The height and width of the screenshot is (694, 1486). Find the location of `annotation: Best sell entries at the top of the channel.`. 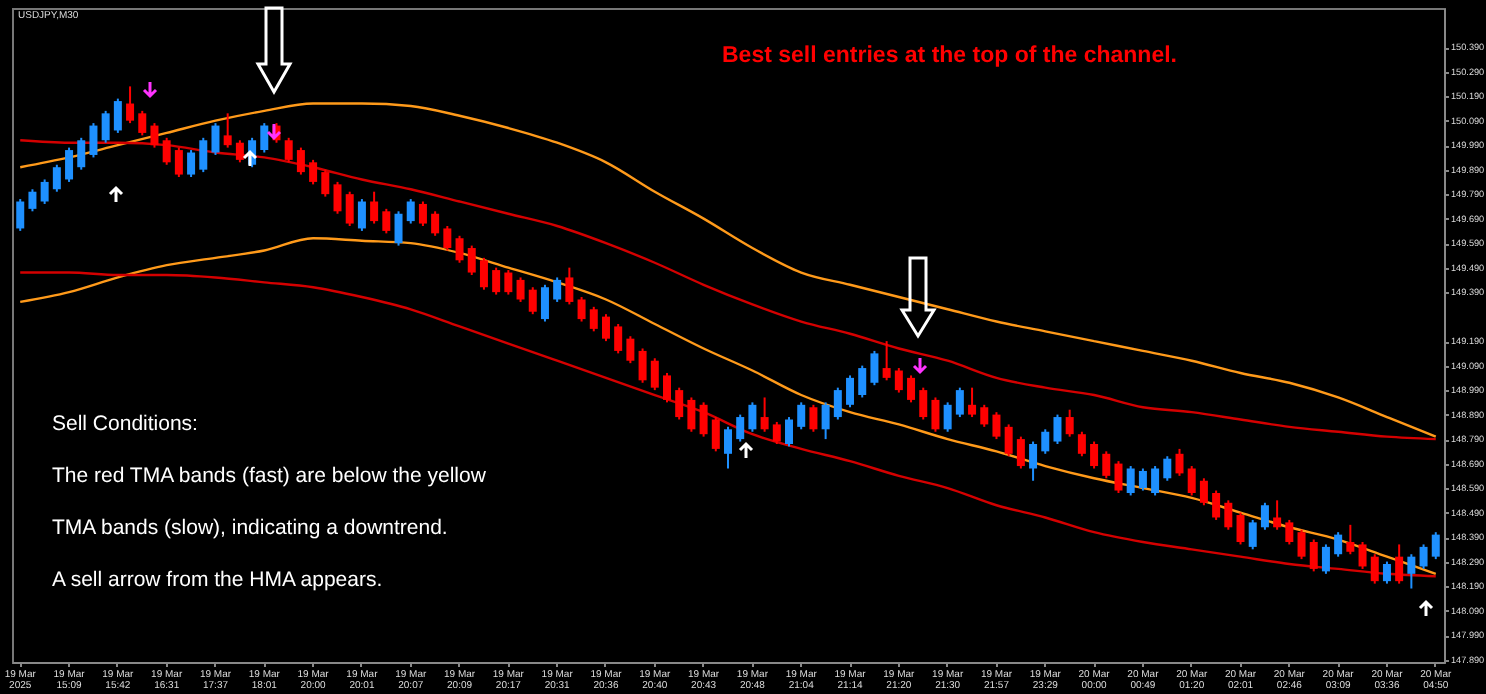

annotation: Best sell entries at the top of the channel. is located at coordinates (949, 56).